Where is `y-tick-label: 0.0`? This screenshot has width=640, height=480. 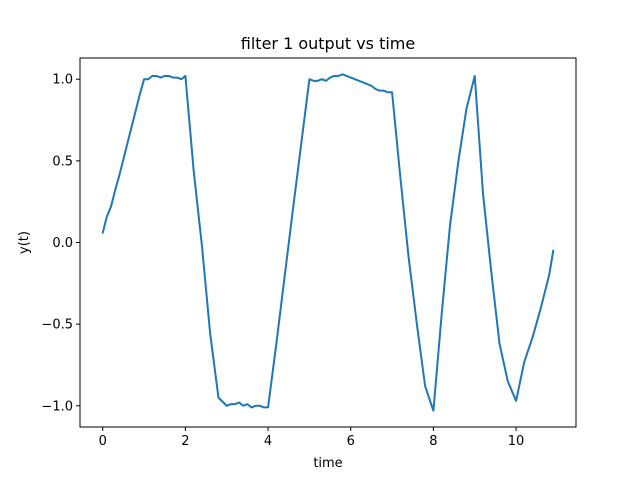
y-tick-label: 0.0 is located at coordinates (62, 243).